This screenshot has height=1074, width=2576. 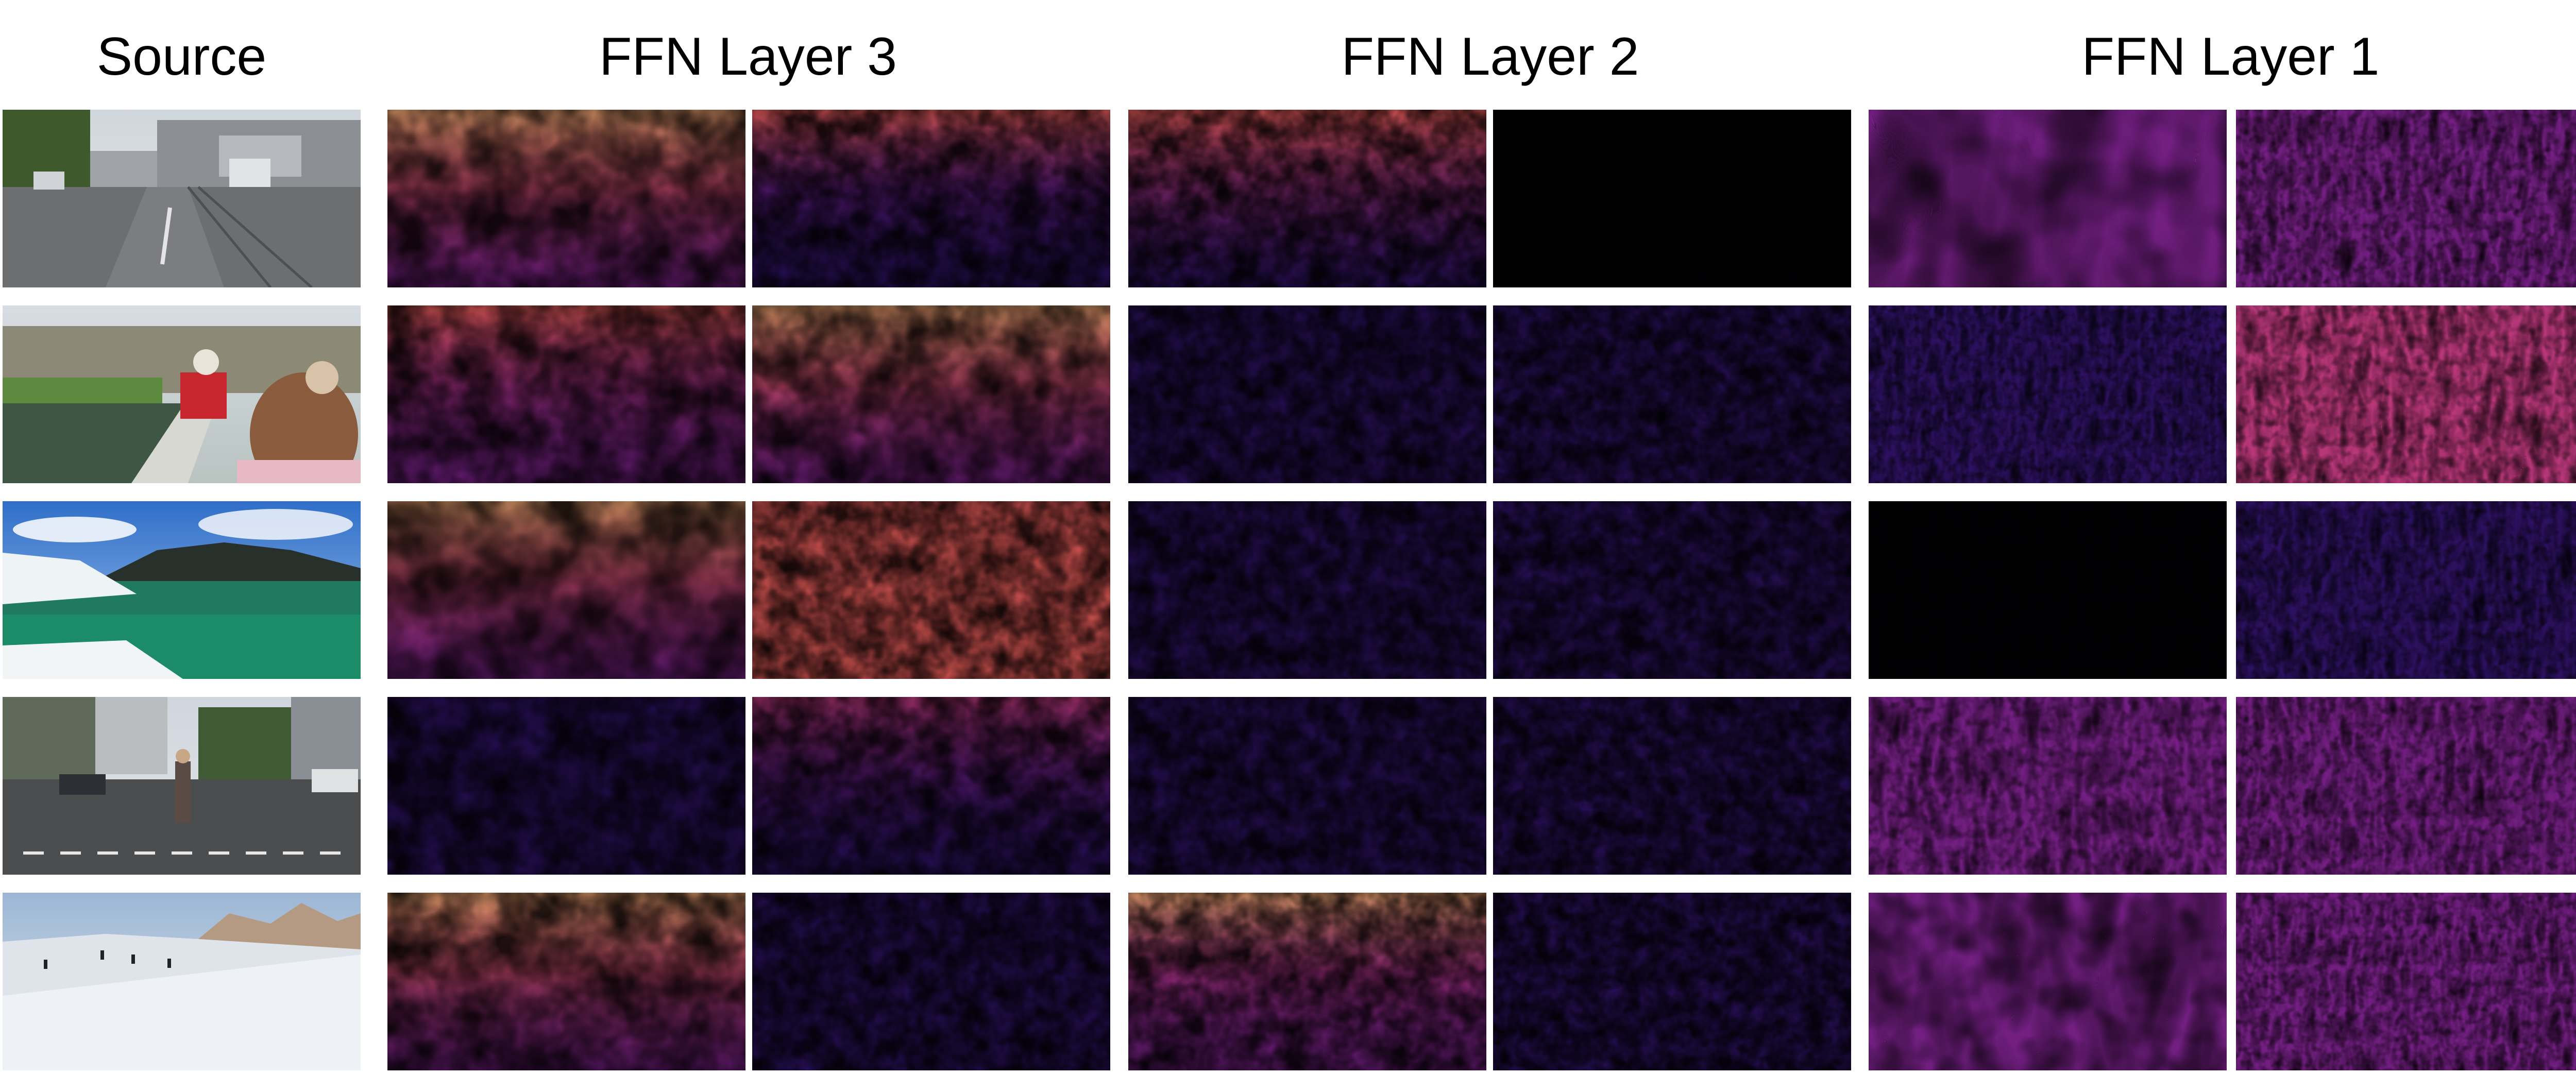 What do you see at coordinates (181, 57) in the screenshot?
I see `header-source: Source` at bounding box center [181, 57].